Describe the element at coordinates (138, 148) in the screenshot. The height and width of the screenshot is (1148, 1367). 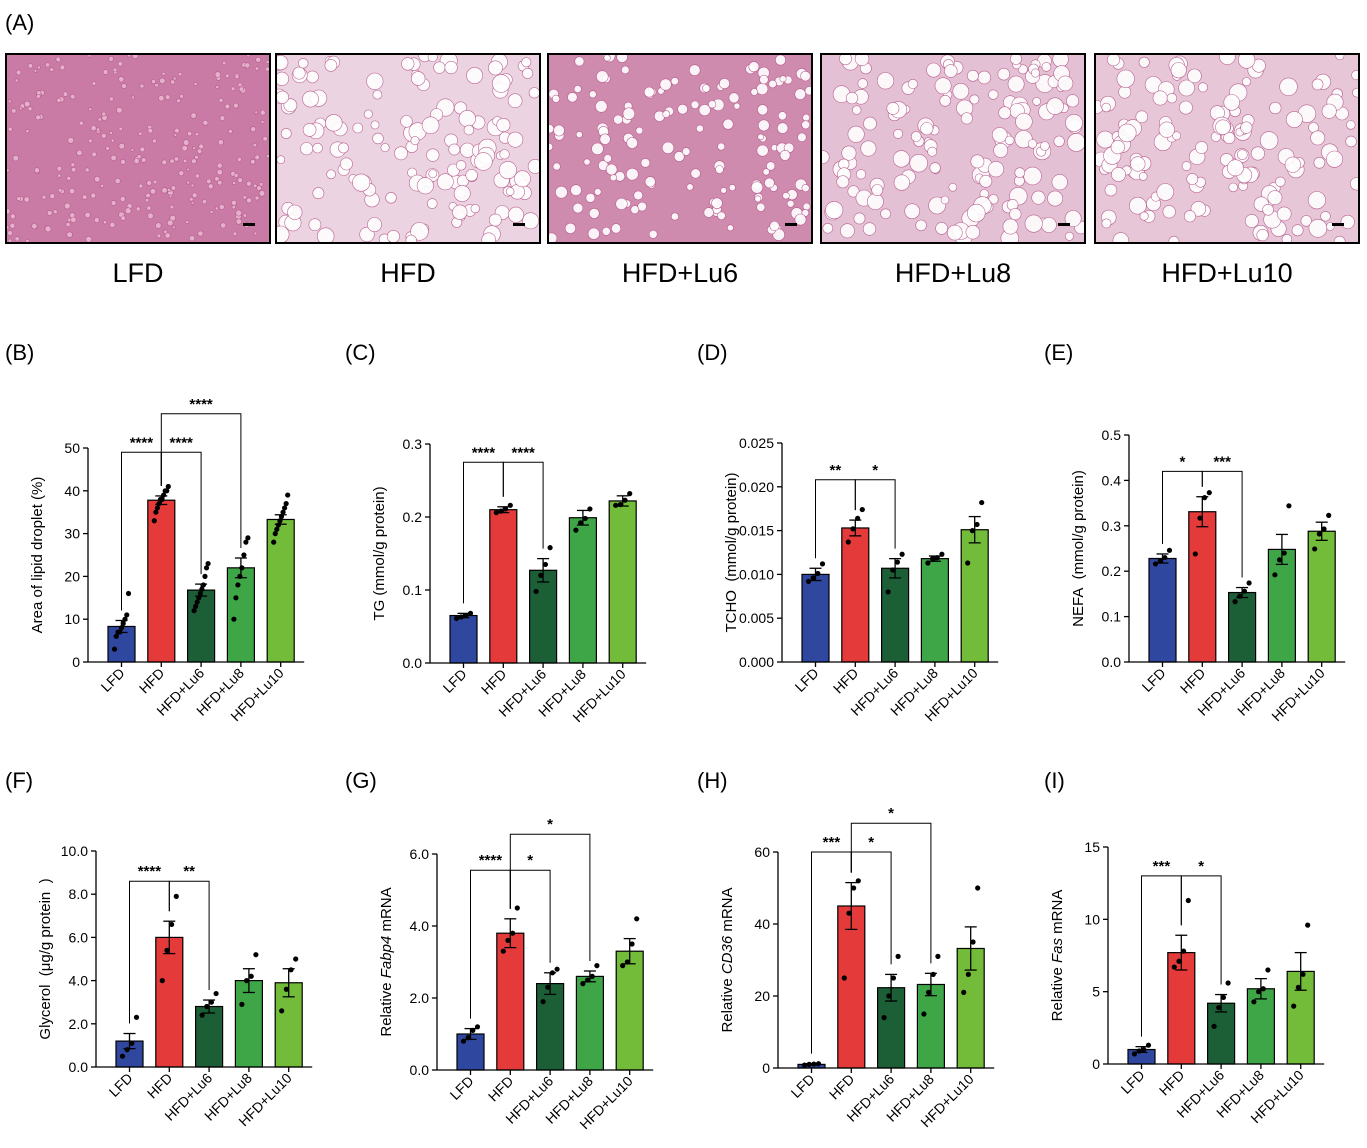
I see `histology-image-lfd` at that location.